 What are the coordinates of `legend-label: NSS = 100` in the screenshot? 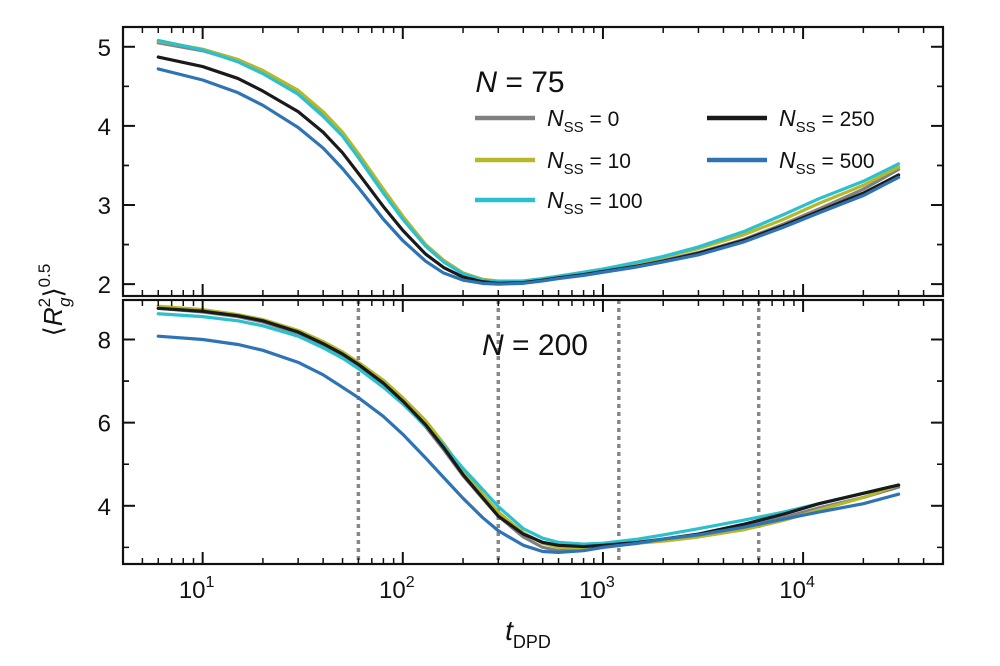 It's located at (595, 202).